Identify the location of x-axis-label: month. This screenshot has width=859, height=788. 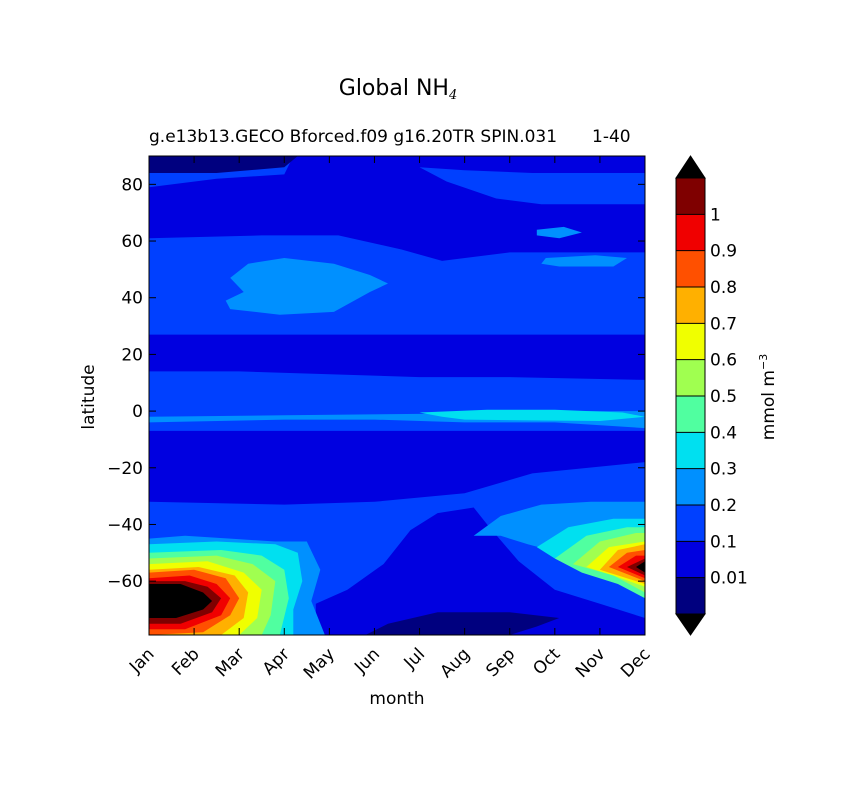
(396, 699).